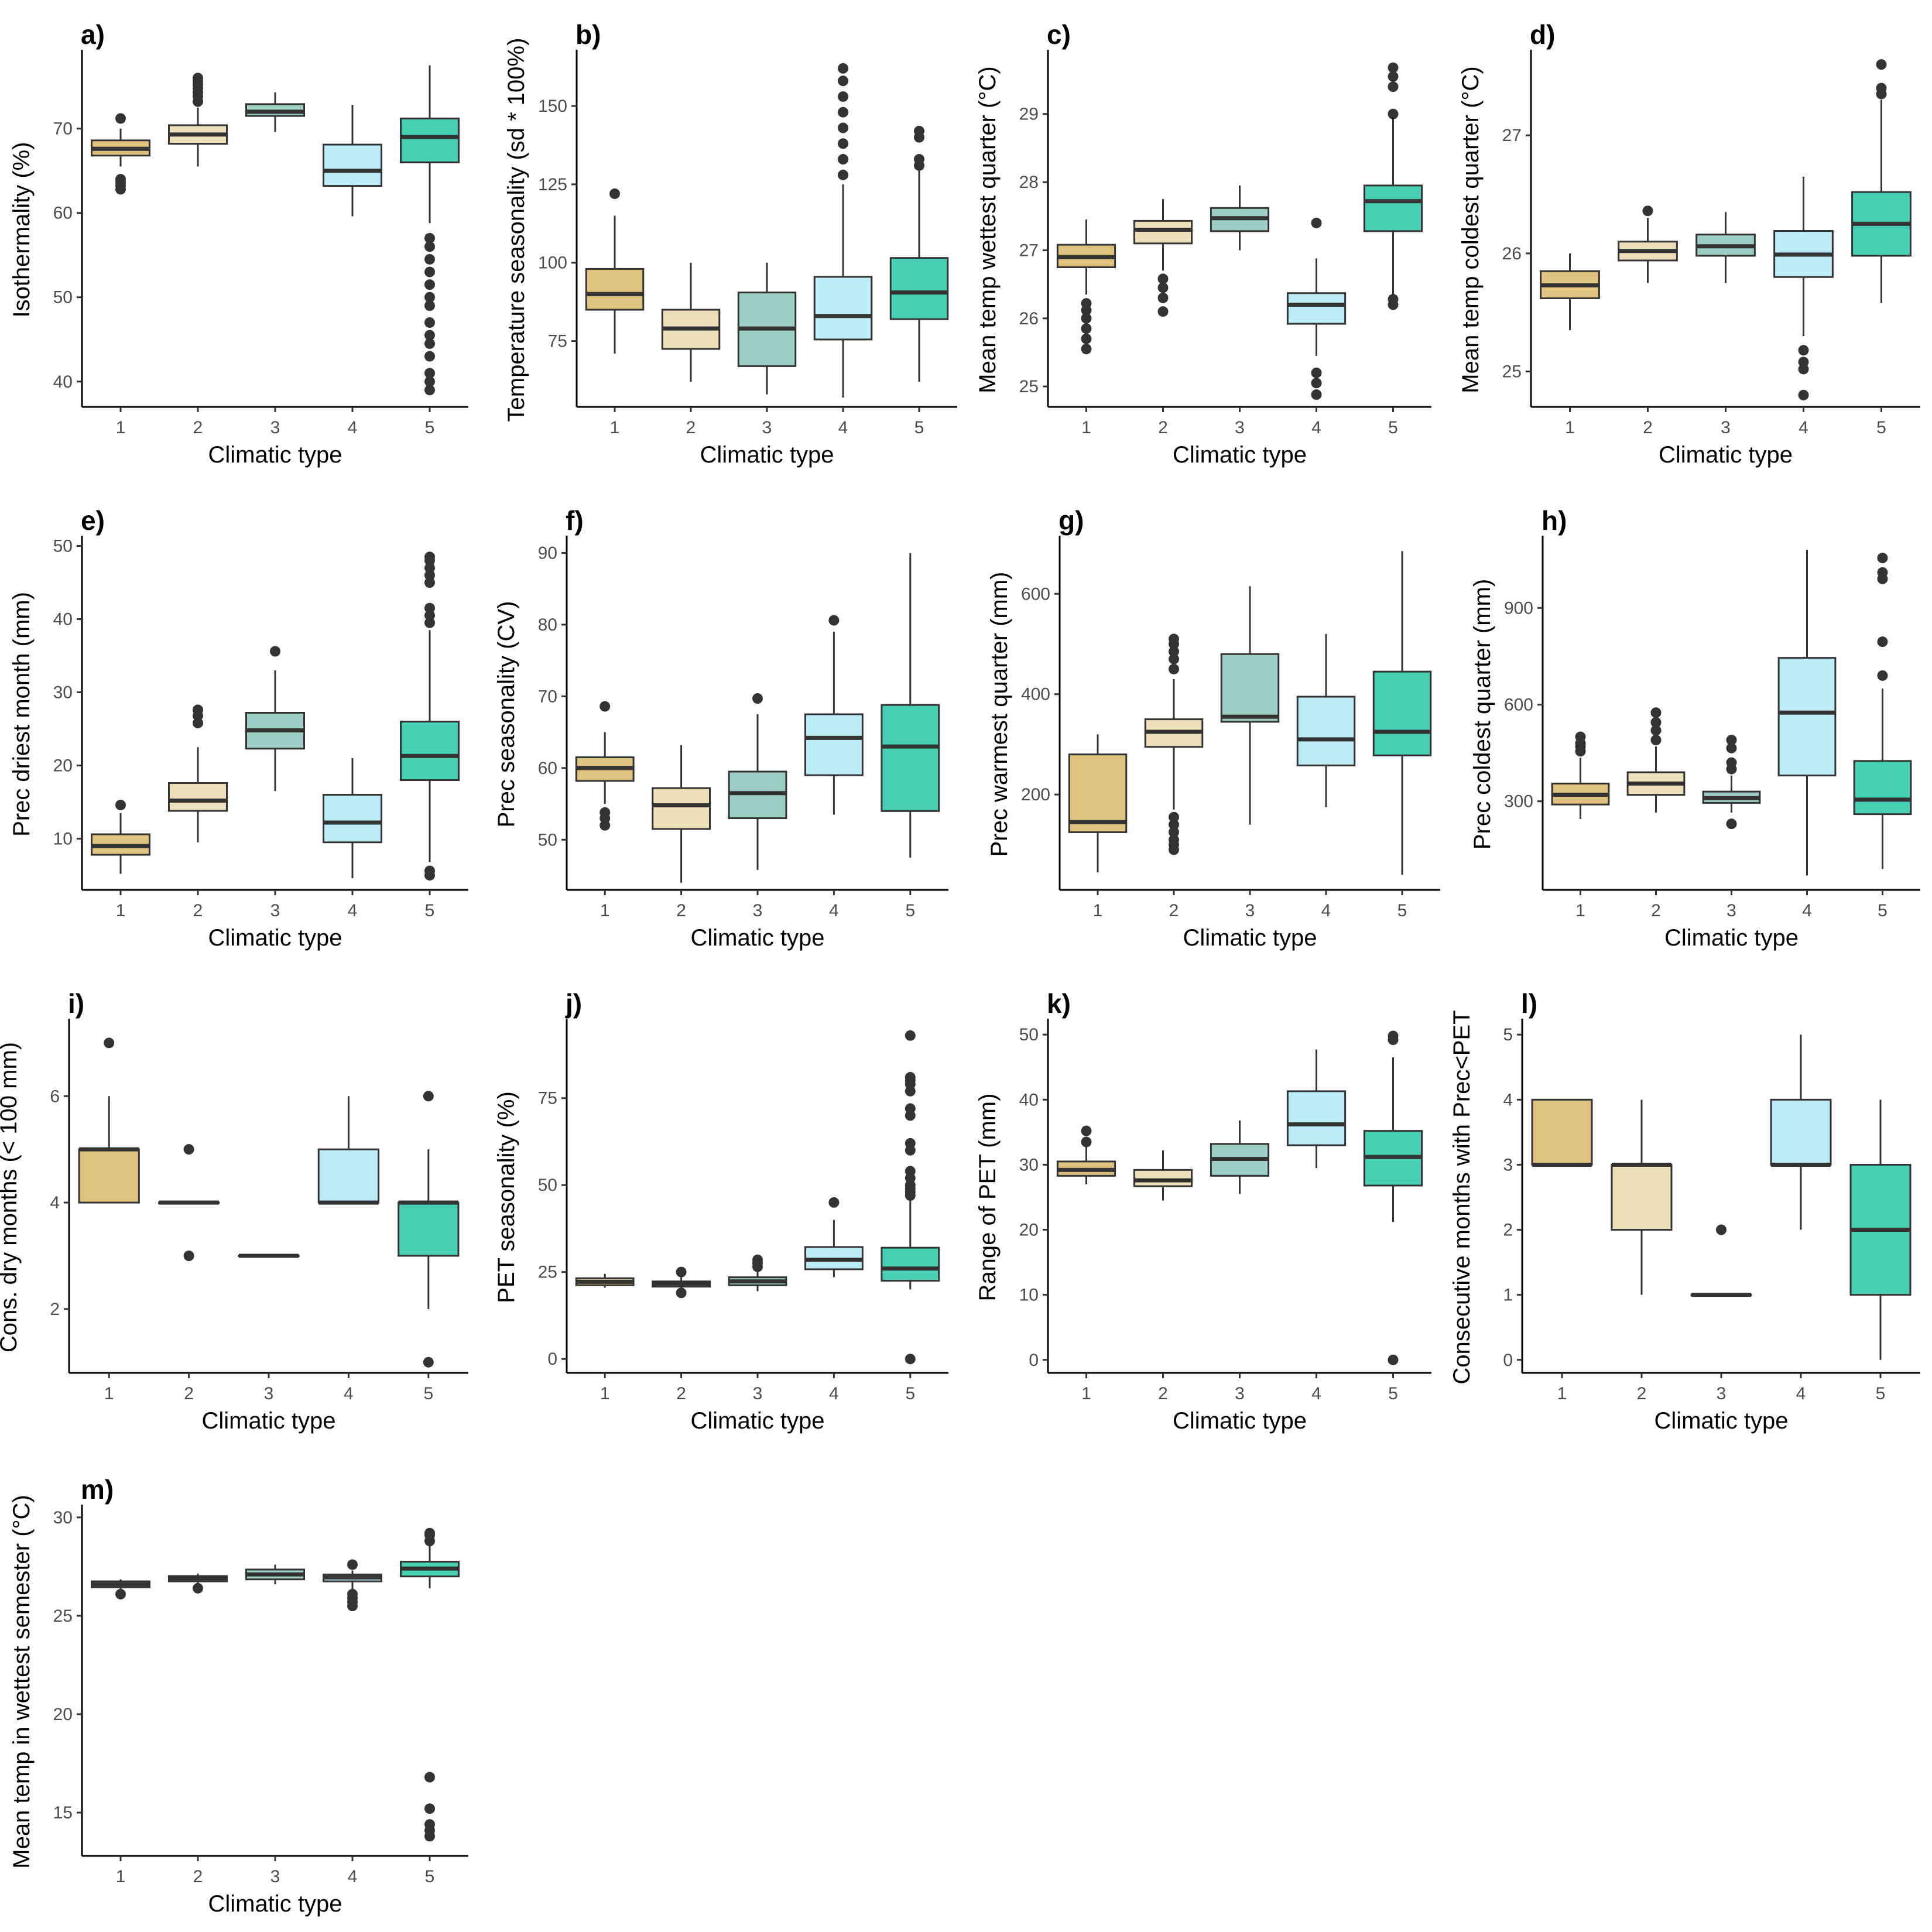 The image size is (1932, 1932). I want to click on y-tick-label: 600, so click(1518, 704).